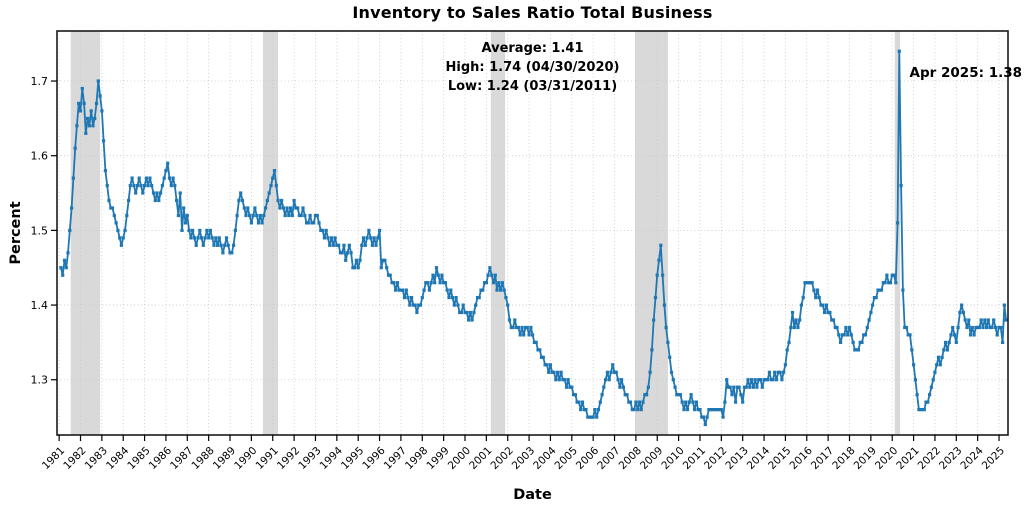 This screenshot has height=514, width=1024. Describe the element at coordinates (288, 458) in the screenshot. I see `x-tick-label: 1992` at that location.